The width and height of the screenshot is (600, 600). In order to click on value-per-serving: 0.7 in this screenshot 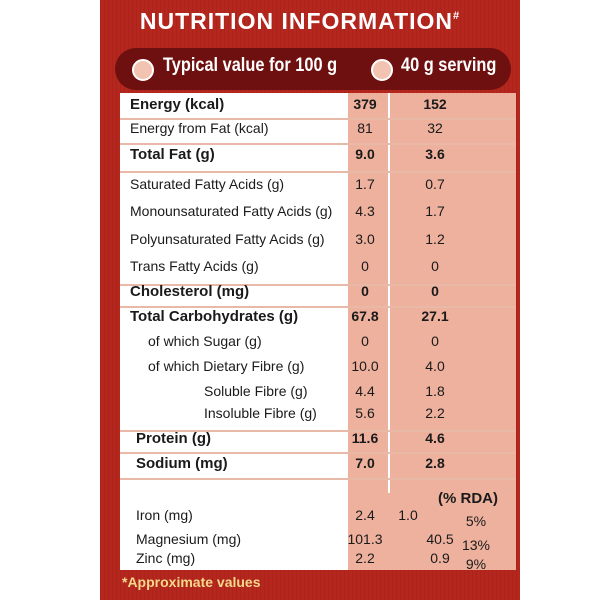, I will do `click(435, 184)`.